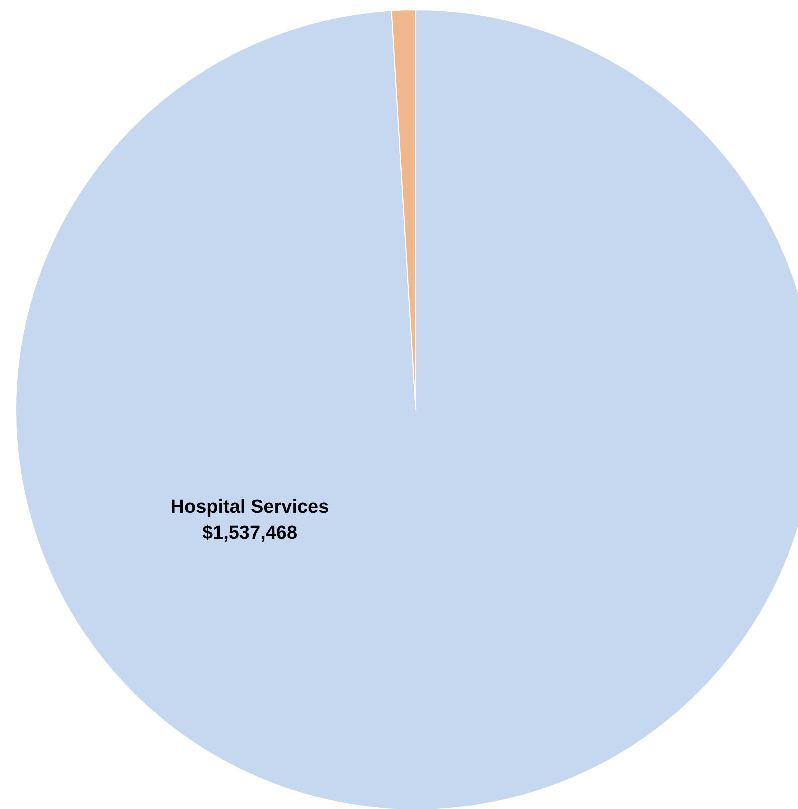  I want to click on slice-label: Hospital Services, so click(250, 507).